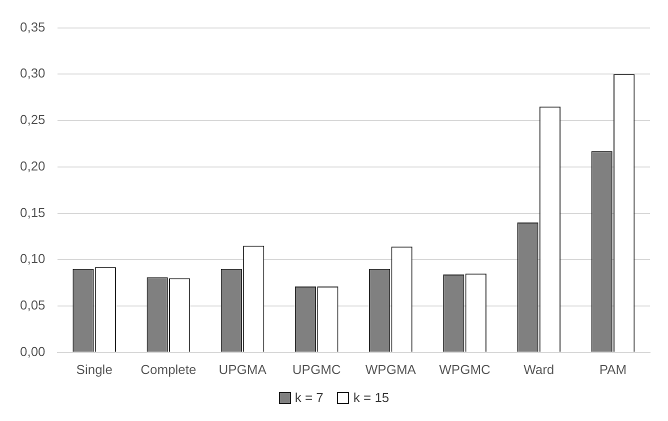  Describe the element at coordinates (464, 369) in the screenshot. I see `x-tick-label: WPGMC` at that location.